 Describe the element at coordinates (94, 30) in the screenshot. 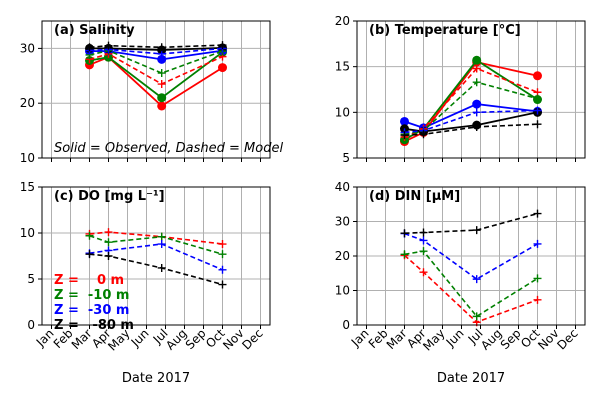

I see `panel-title: (a) Salinity` at that location.